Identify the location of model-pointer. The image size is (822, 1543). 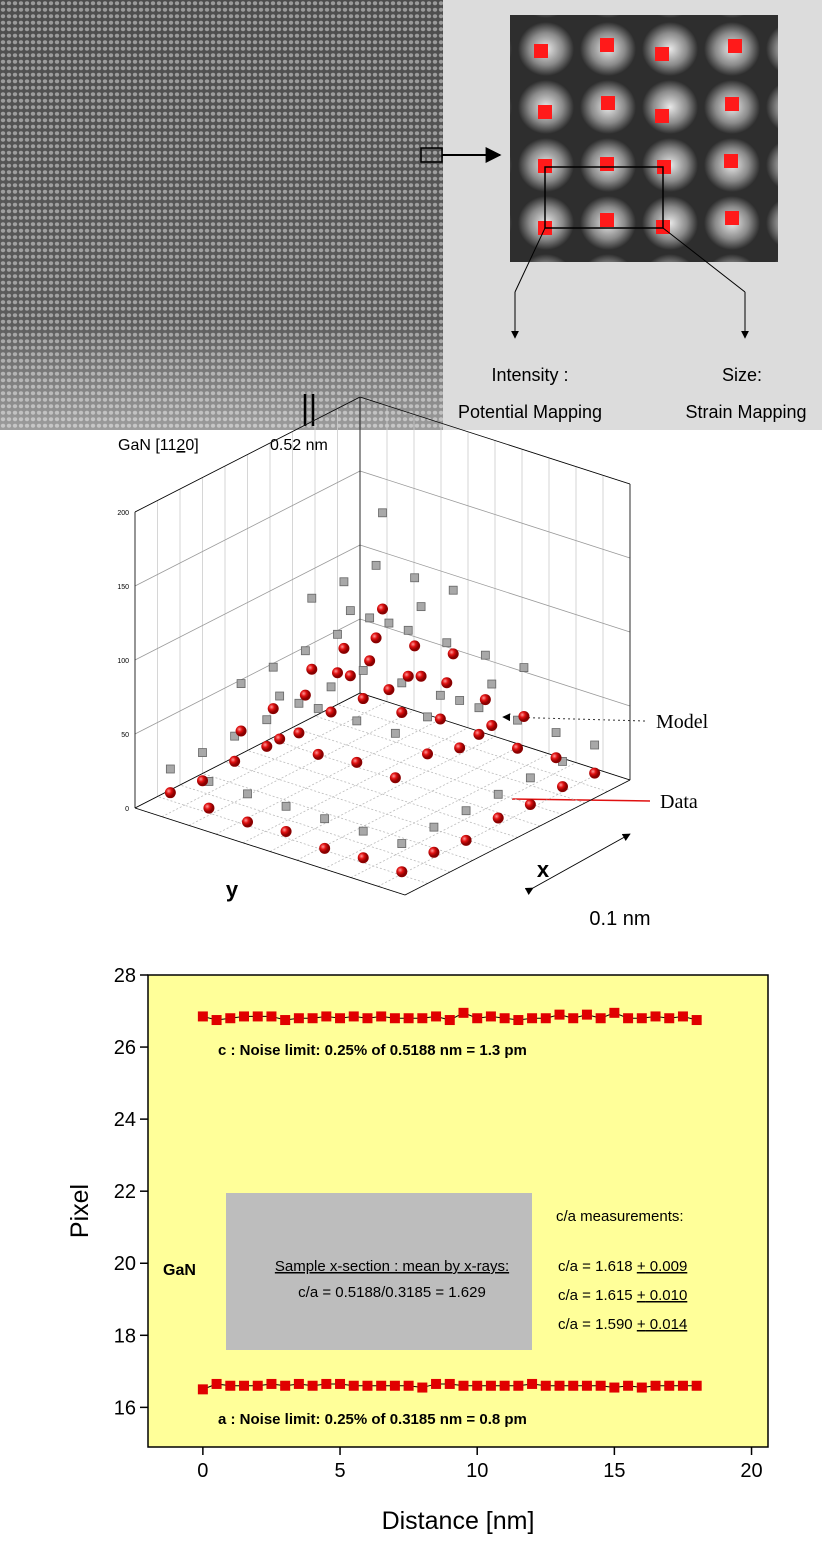
(574, 717).